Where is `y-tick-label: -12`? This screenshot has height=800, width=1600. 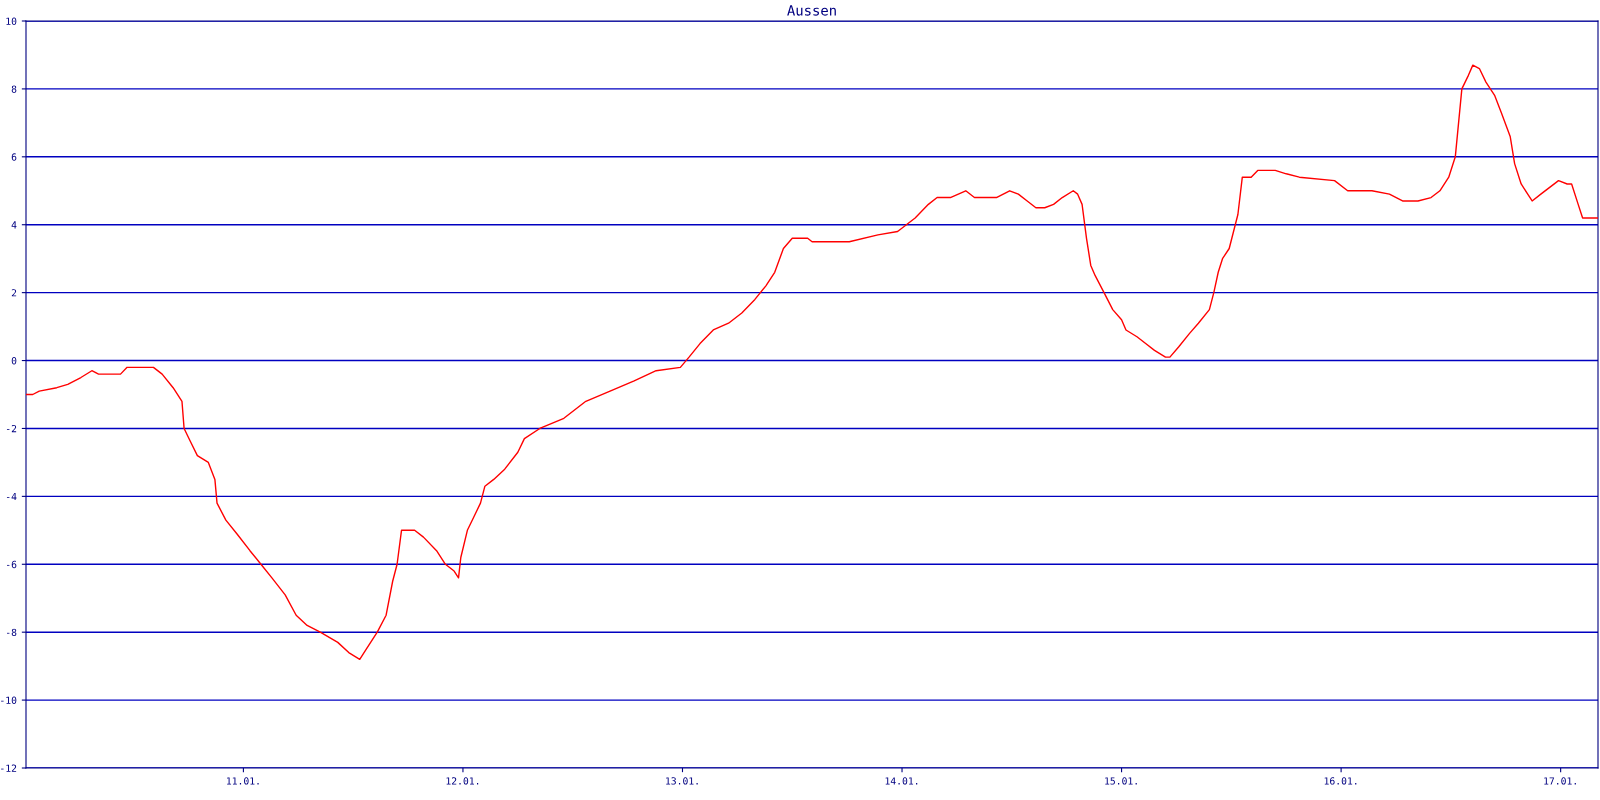 y-tick-label: -12 is located at coordinates (9, 768).